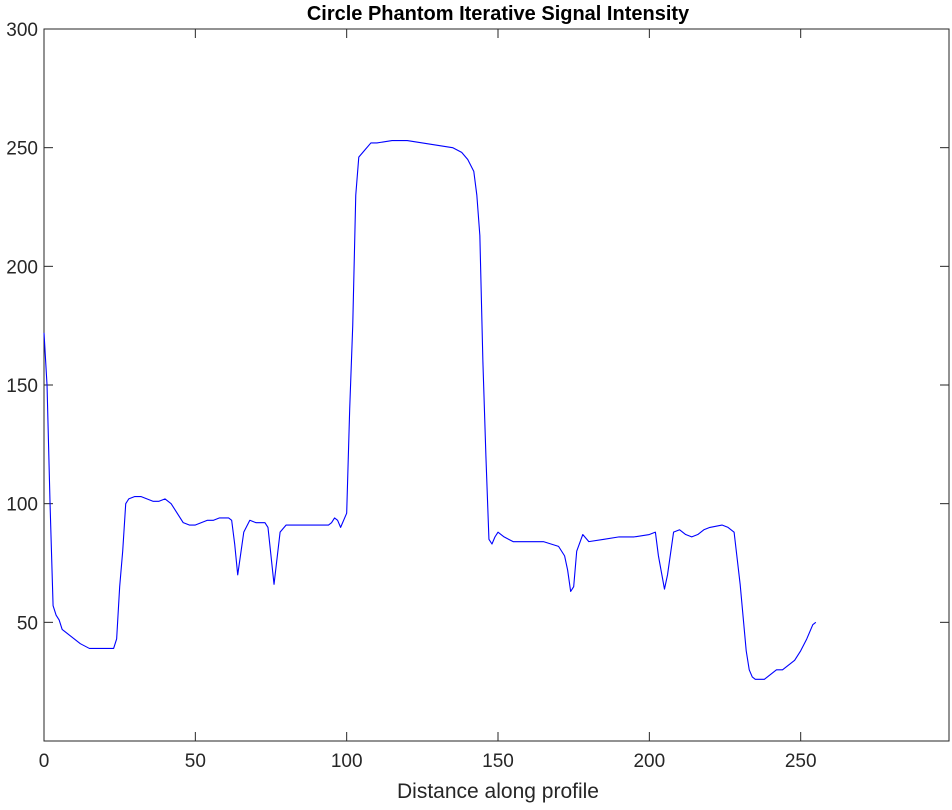  I want to click on y-tick-label: 100, so click(22, 505).